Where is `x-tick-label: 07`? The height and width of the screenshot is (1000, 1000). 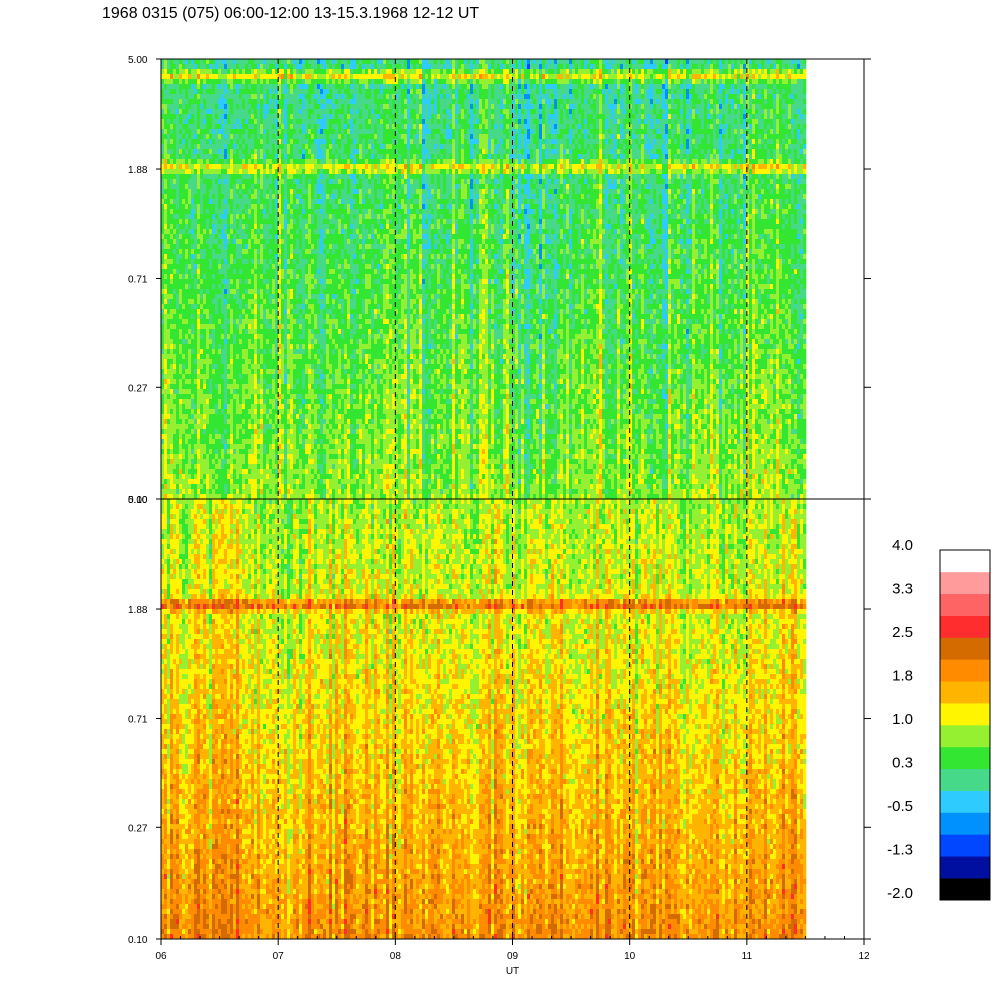
x-tick-label: 07 is located at coordinates (279, 956).